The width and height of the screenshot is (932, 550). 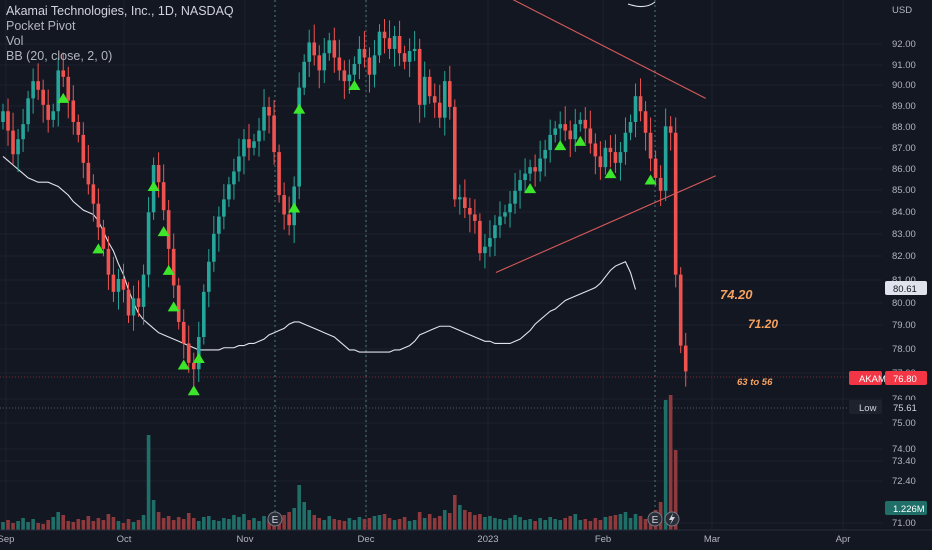 What do you see at coordinates (755, 382) in the screenshot?
I see `price-annotation: 63 to 56` at bounding box center [755, 382].